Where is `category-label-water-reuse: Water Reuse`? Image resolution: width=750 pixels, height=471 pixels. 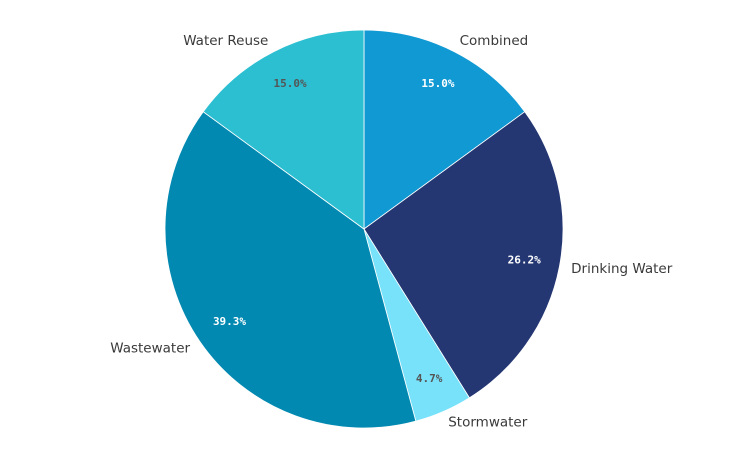 category-label-water-reuse: Water Reuse is located at coordinates (225, 41).